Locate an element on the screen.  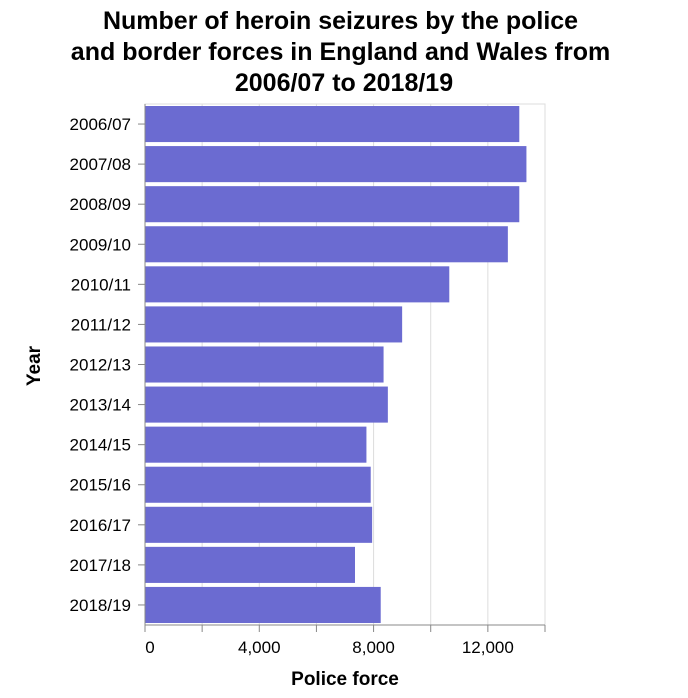
chart-title-line-3: 2006/07 to 2018/19 is located at coordinates (344, 83).